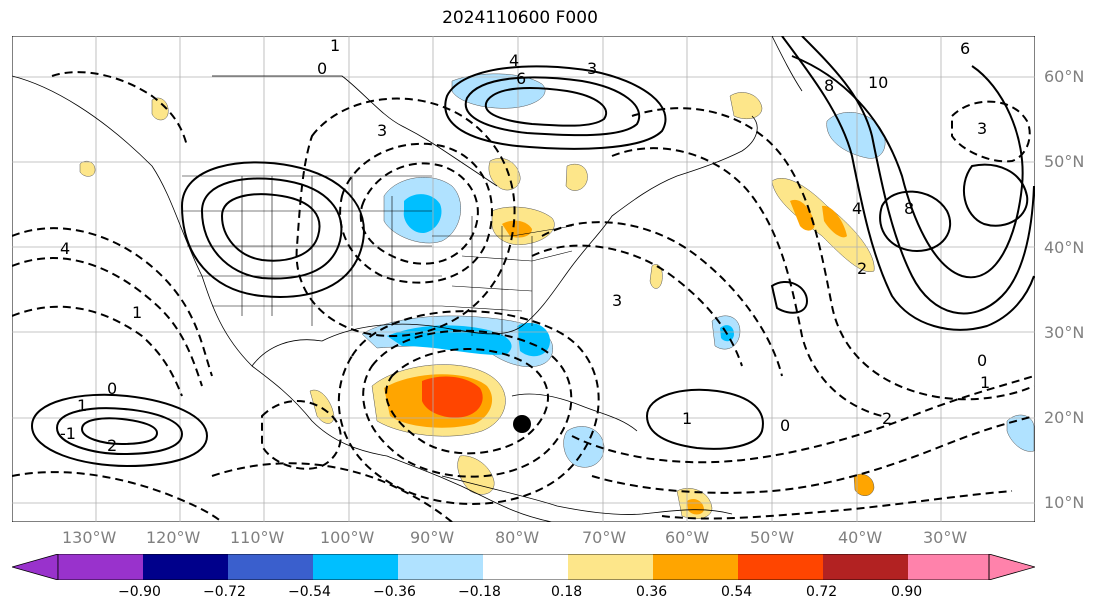 The height and width of the screenshot is (615, 1105). What do you see at coordinates (139, 592) in the screenshot?
I see `colorbar-tick-label: −0.90` at bounding box center [139, 592].